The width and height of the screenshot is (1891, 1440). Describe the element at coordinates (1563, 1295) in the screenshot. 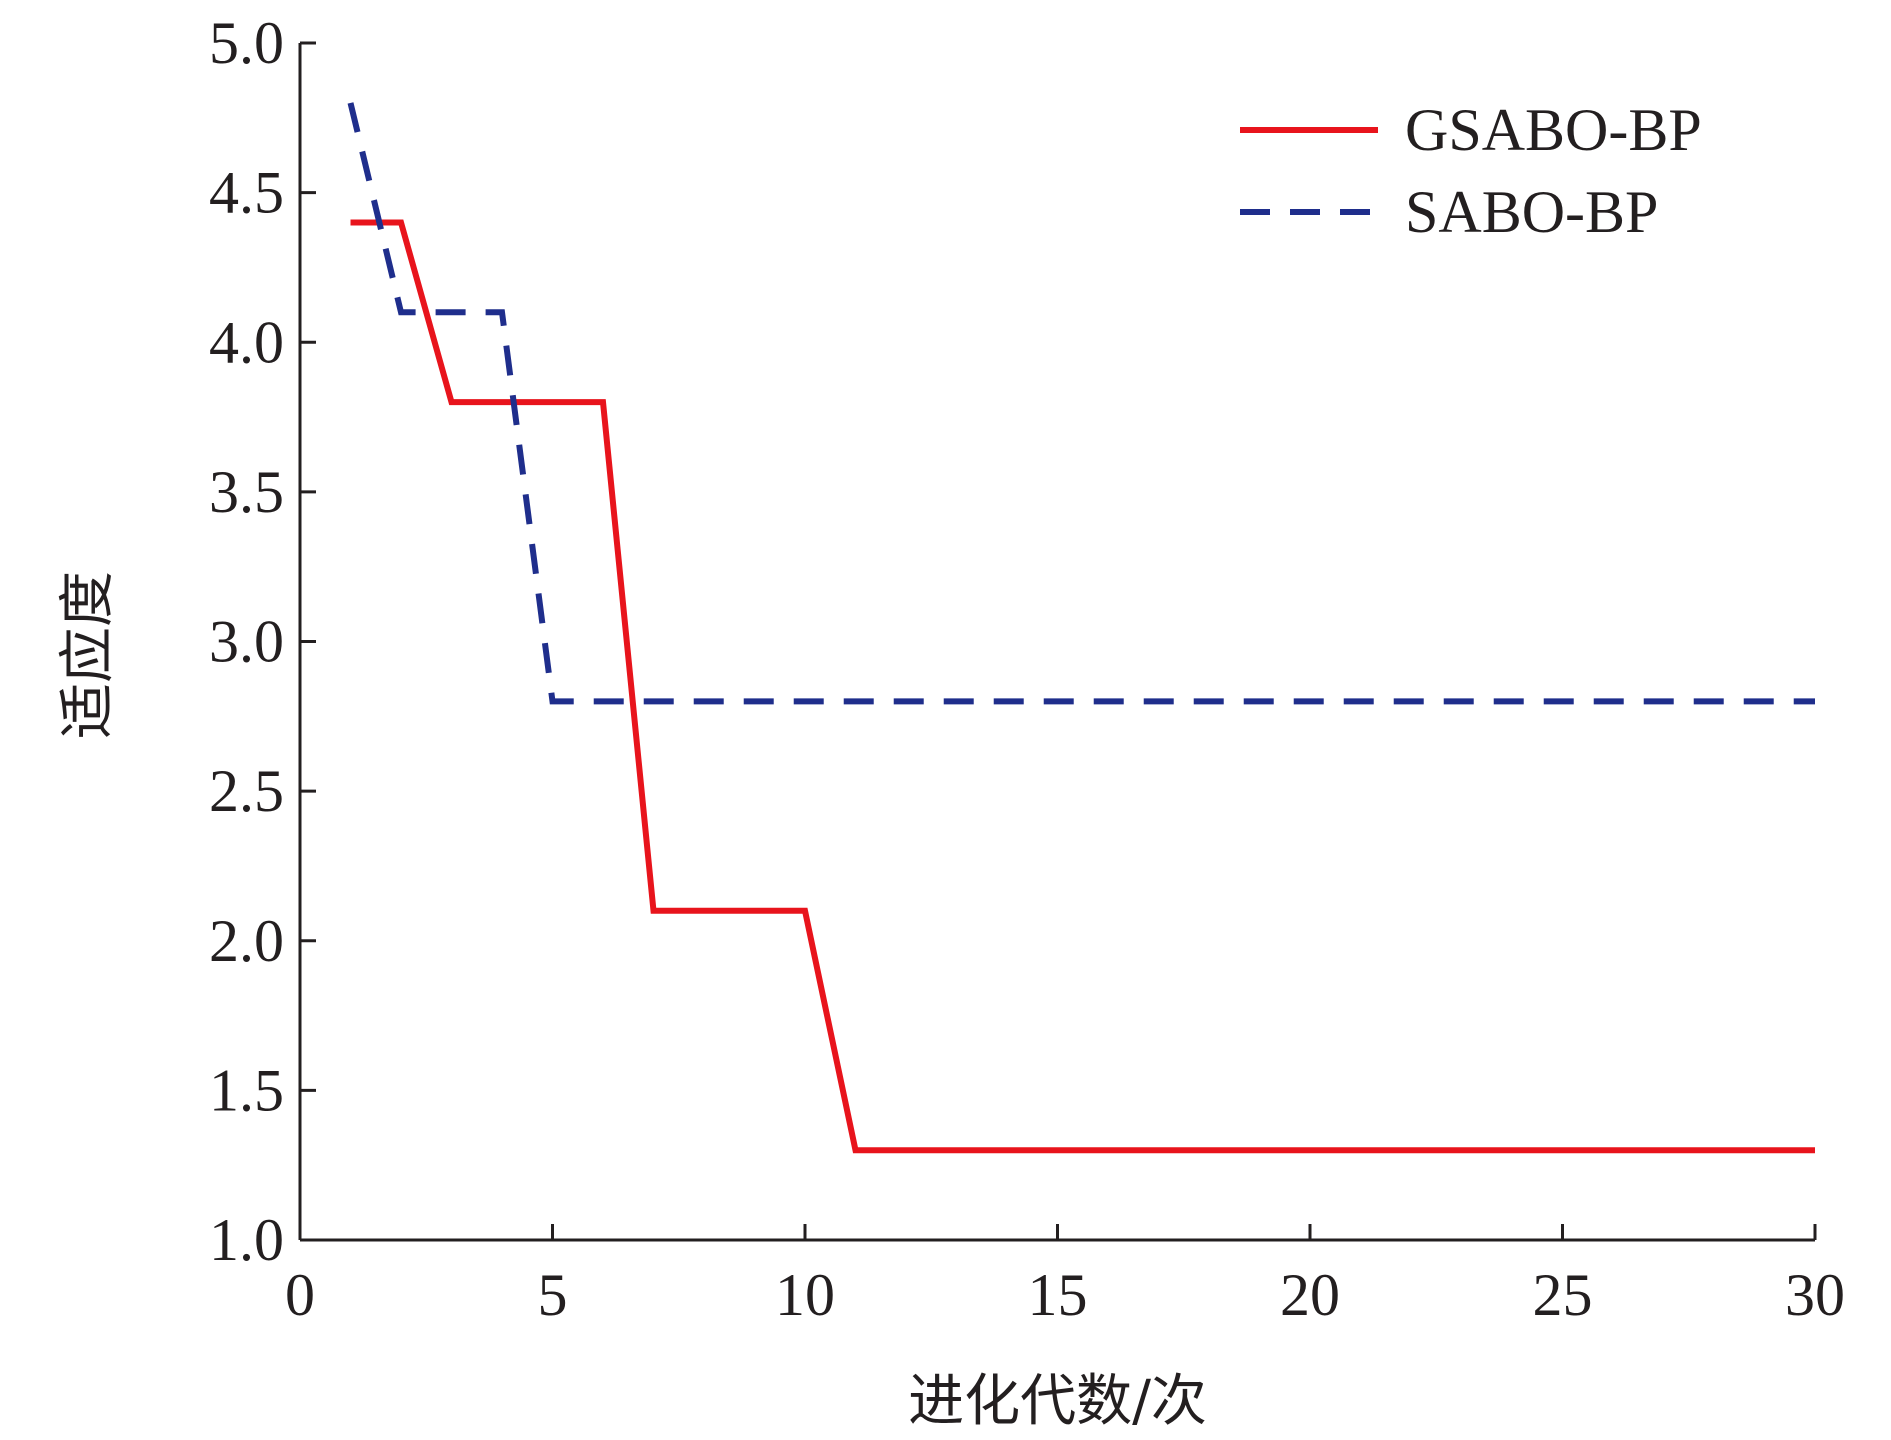

I see `x-tick-label: 25` at that location.